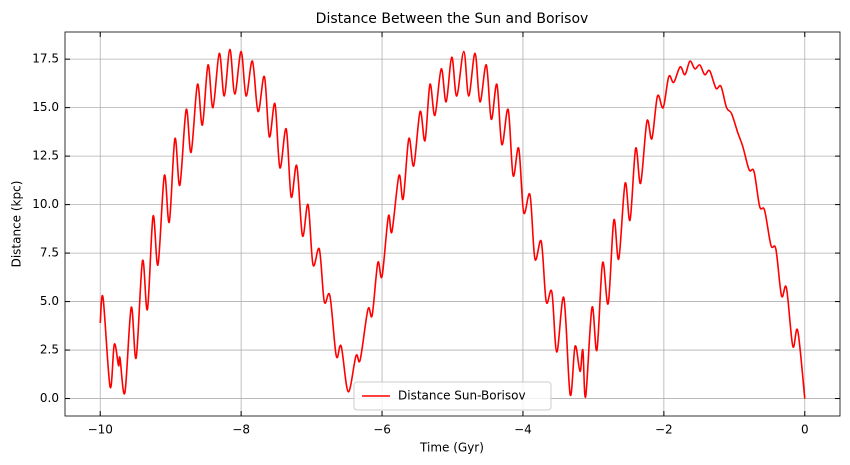  I want to click on x-tick-label: −4, so click(523, 430).